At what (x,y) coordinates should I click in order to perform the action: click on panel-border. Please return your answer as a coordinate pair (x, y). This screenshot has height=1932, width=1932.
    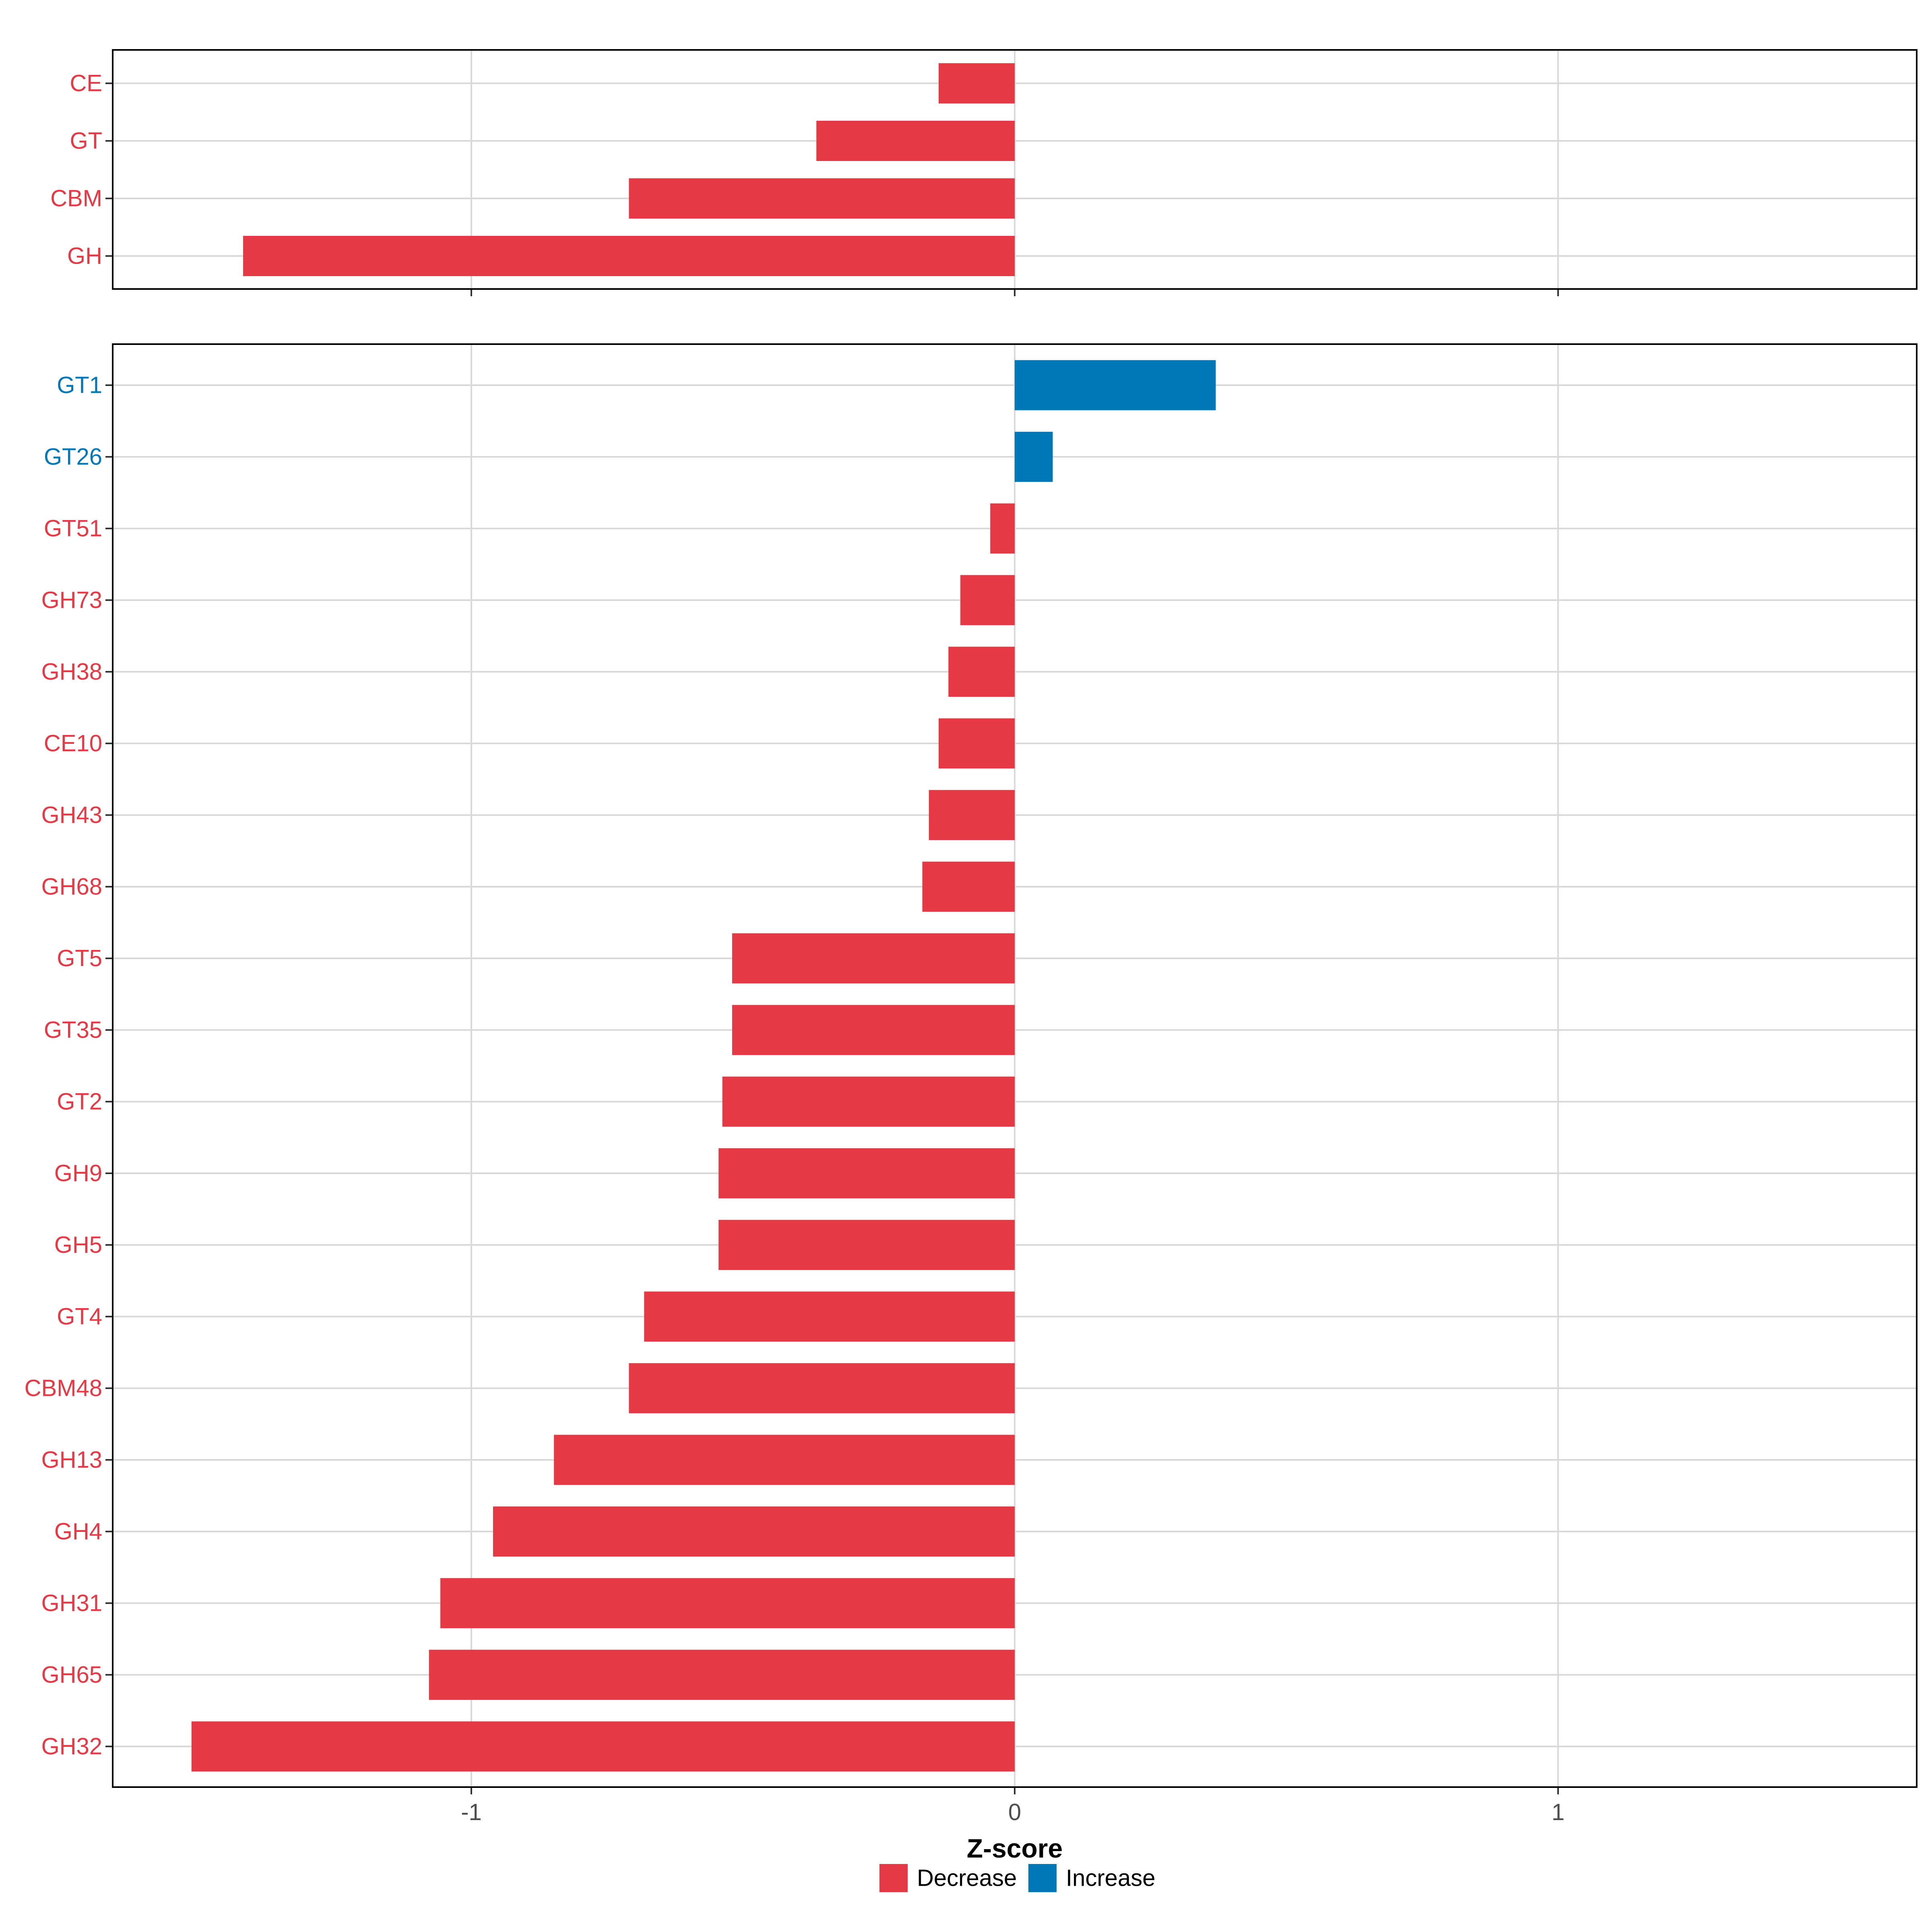
    Looking at the image, I should click on (1015, 169).